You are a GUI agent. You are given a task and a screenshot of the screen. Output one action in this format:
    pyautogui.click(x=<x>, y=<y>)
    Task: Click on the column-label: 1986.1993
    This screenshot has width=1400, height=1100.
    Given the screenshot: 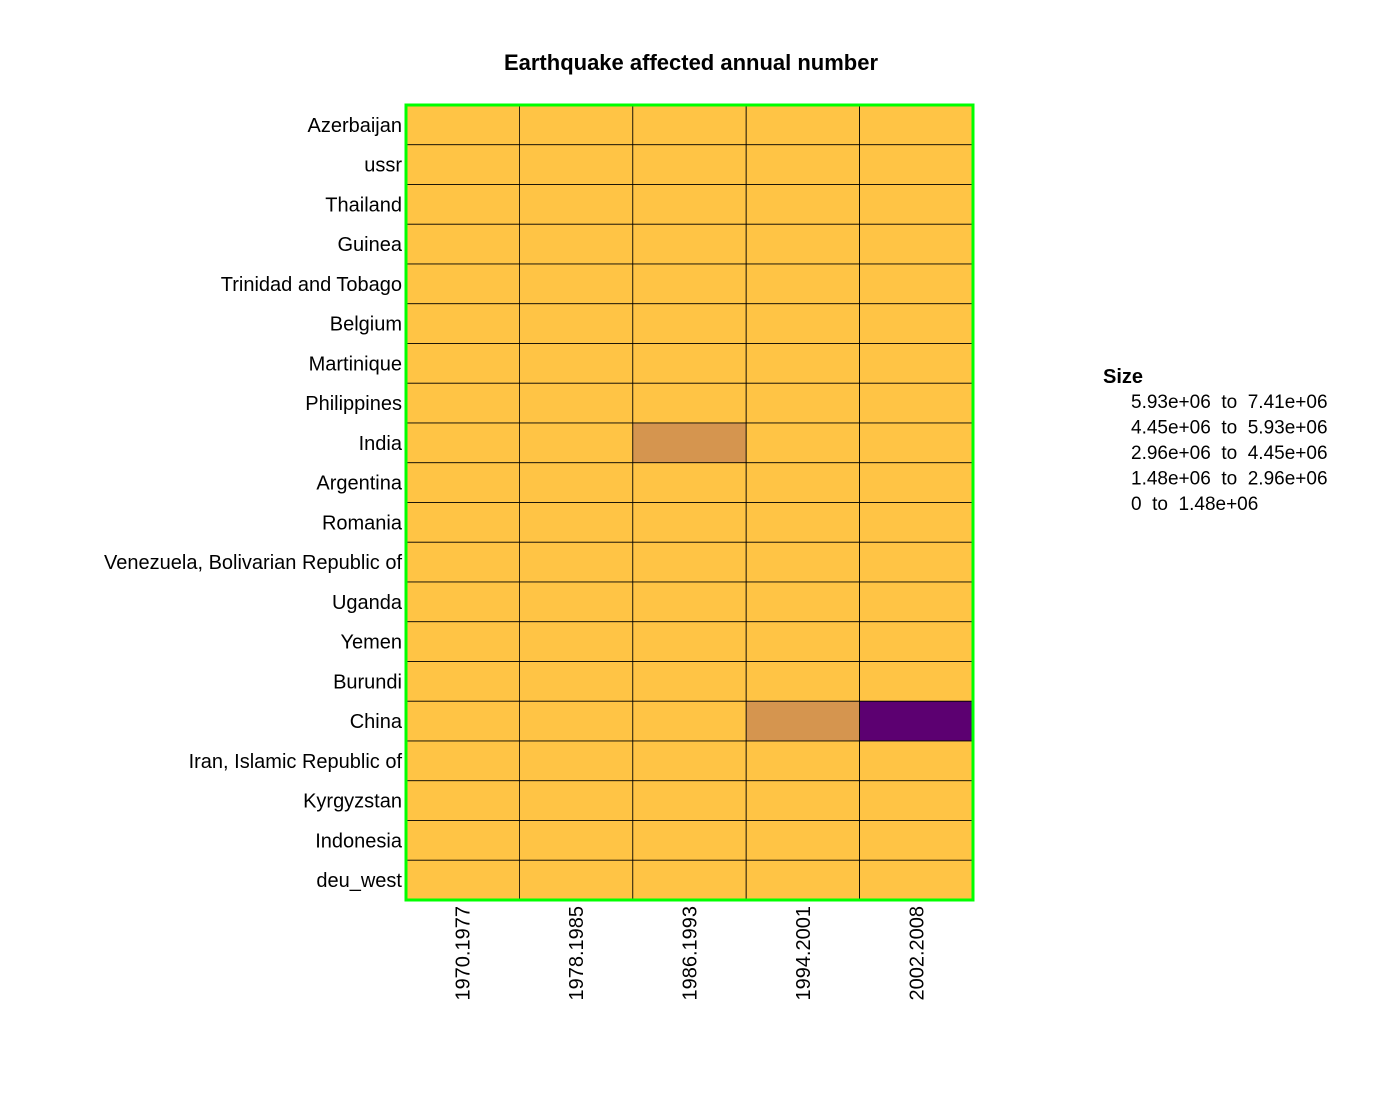 What is the action you would take?
    pyautogui.click(x=691, y=953)
    